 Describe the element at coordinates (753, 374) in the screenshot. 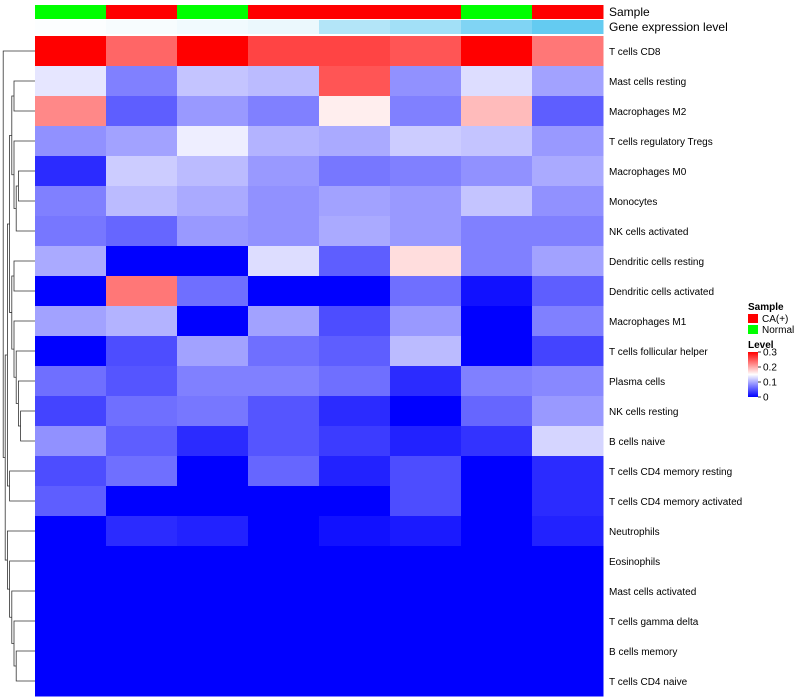

I see `level-colorbar` at that location.